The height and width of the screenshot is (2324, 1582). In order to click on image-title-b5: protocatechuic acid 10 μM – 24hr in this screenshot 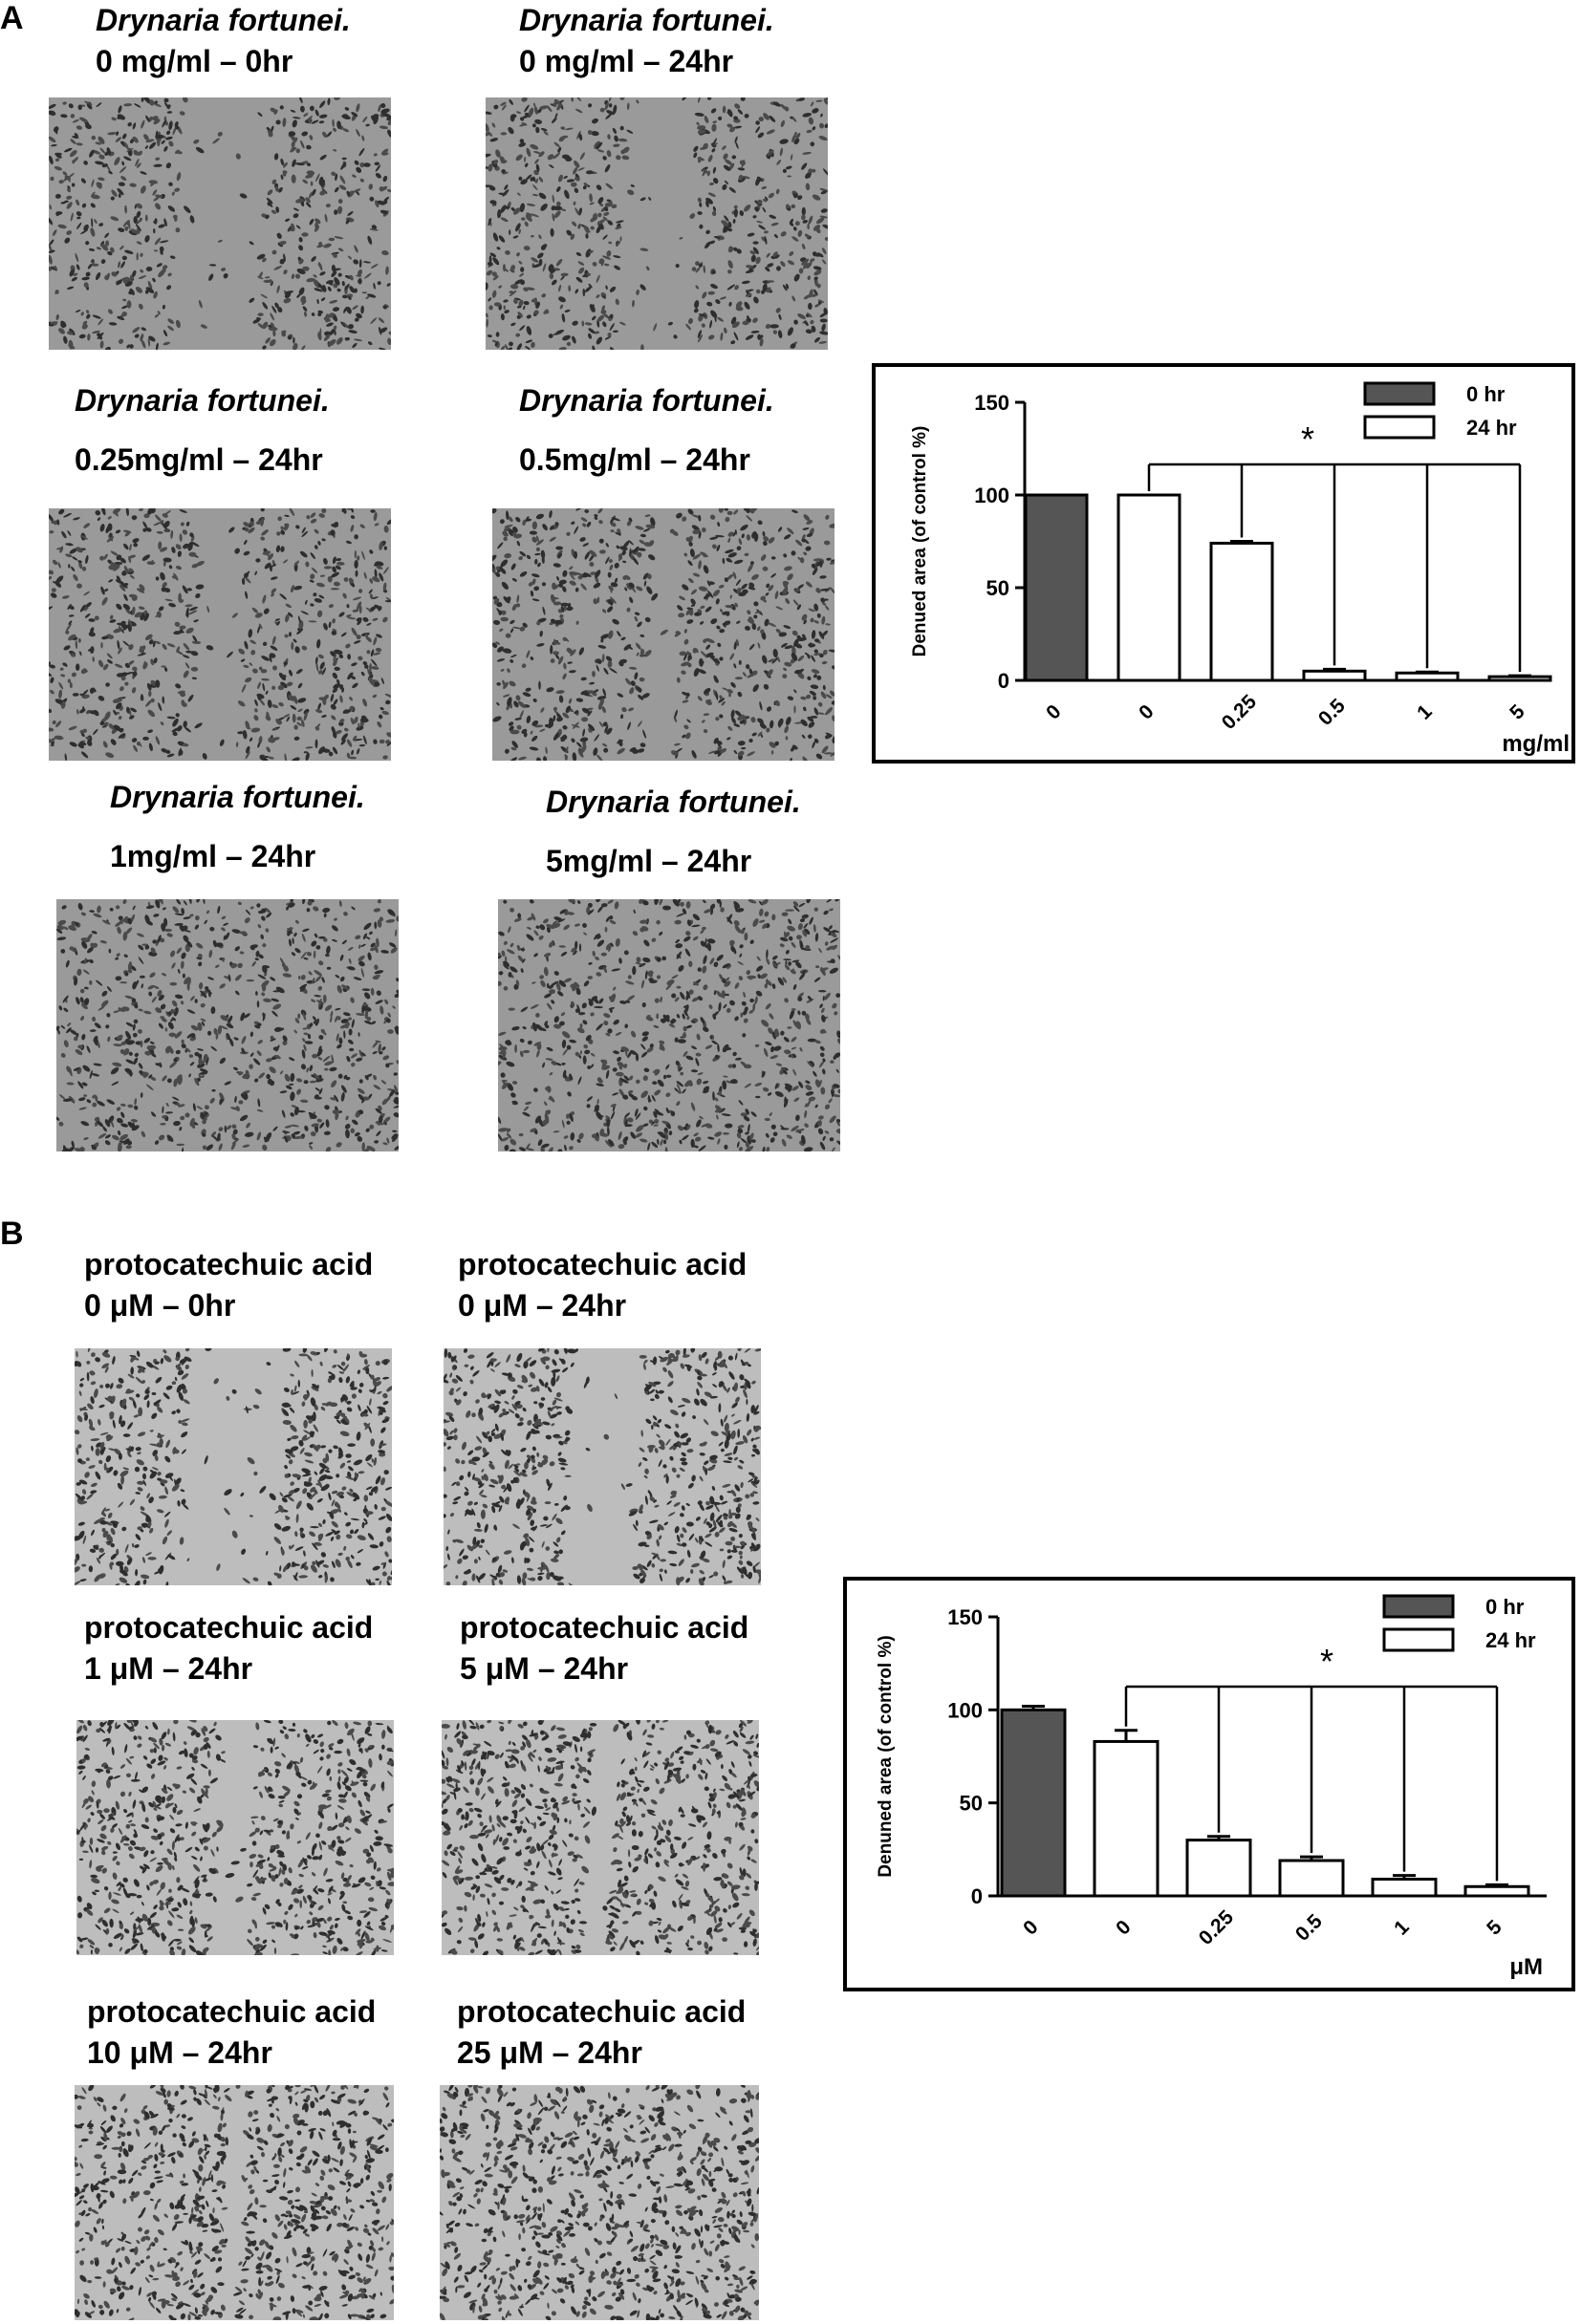, I will do `click(231, 2033)`.